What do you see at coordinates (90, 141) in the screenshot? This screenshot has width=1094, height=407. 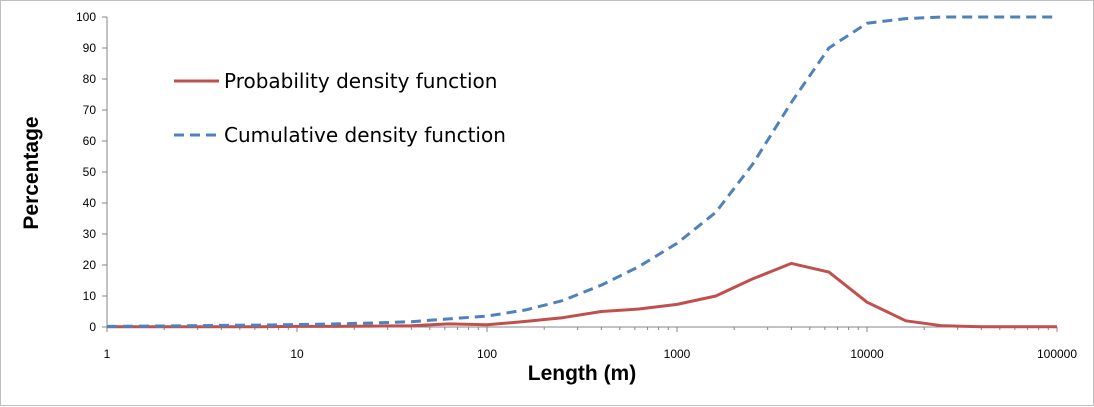 I see `y-tick-label: 60` at bounding box center [90, 141].